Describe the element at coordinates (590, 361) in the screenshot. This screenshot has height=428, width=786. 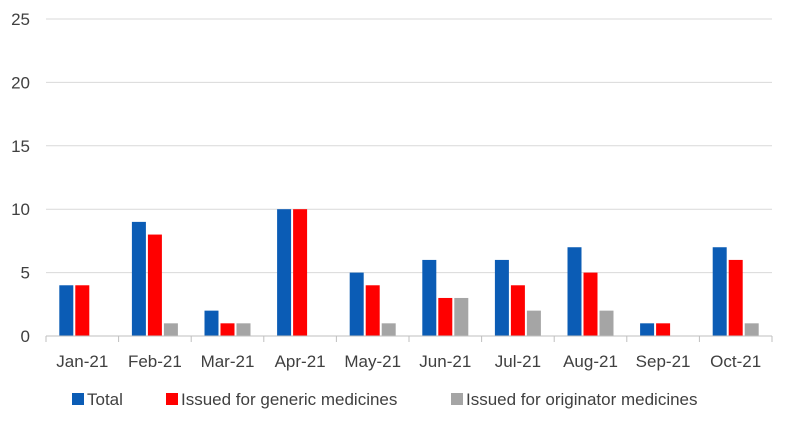
I see `x-tick-label: Aug-21` at that location.